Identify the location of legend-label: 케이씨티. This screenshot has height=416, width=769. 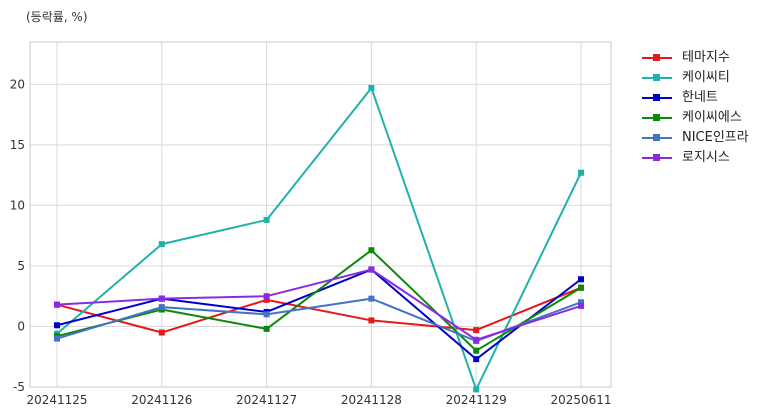
(706, 77).